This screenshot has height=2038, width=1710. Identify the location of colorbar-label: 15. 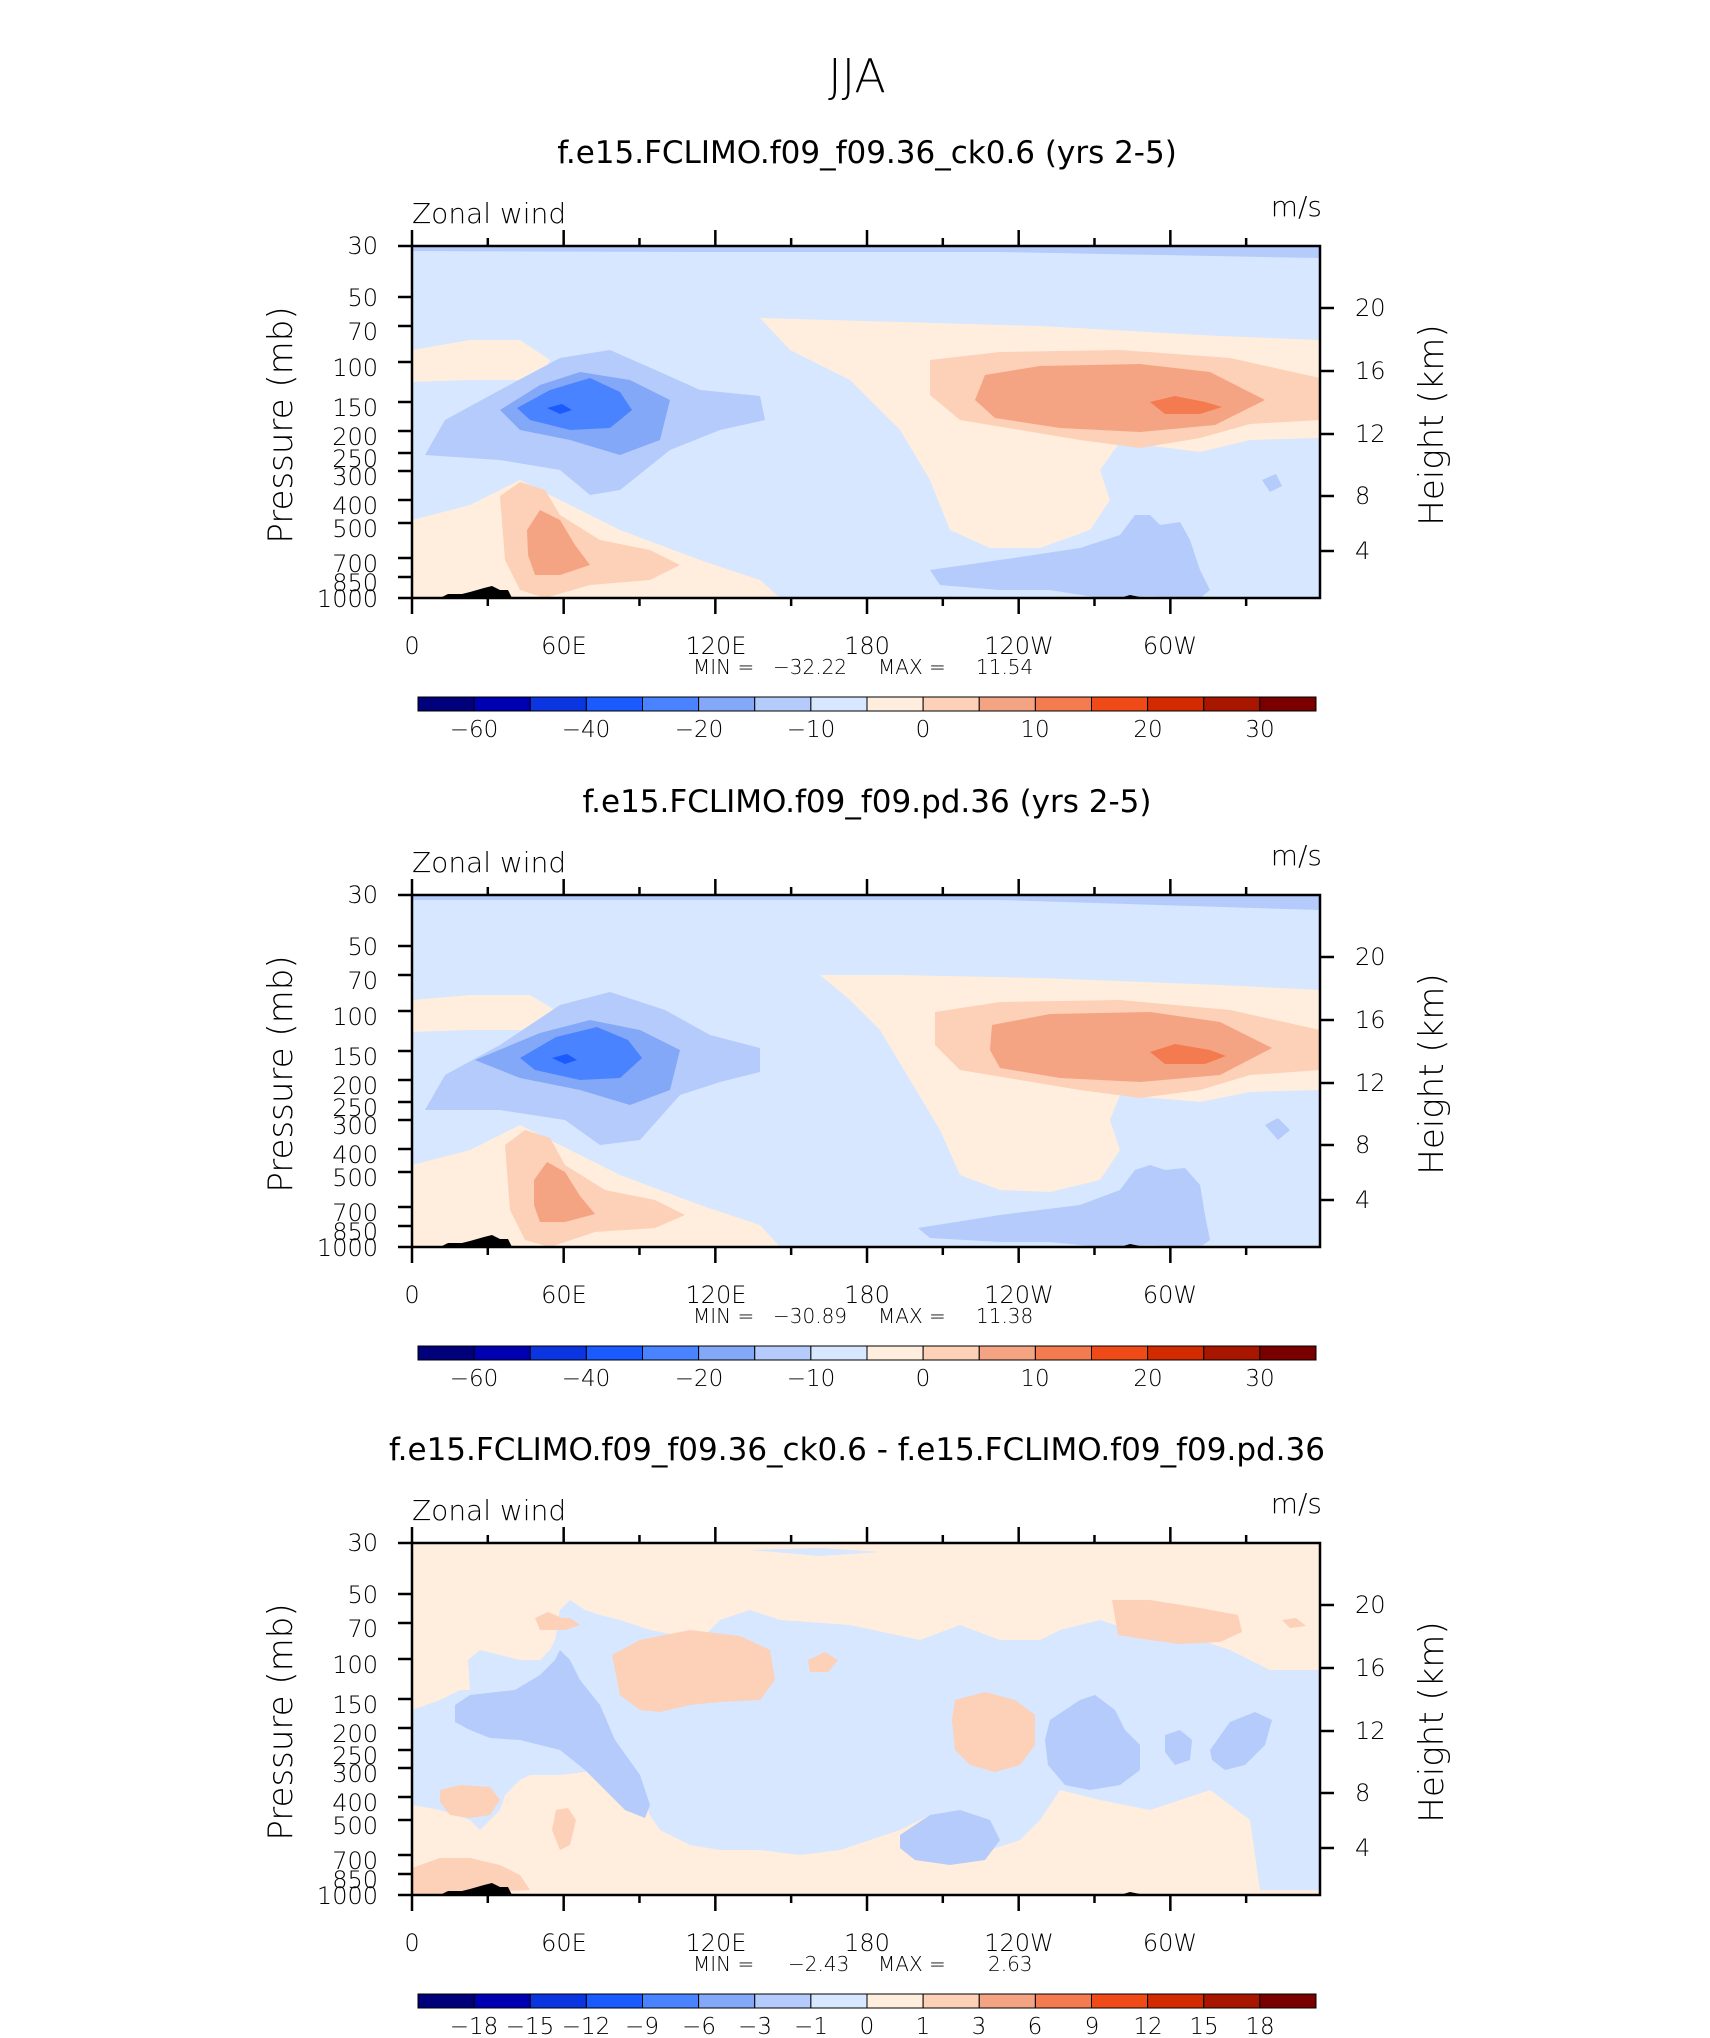
(1203, 2026).